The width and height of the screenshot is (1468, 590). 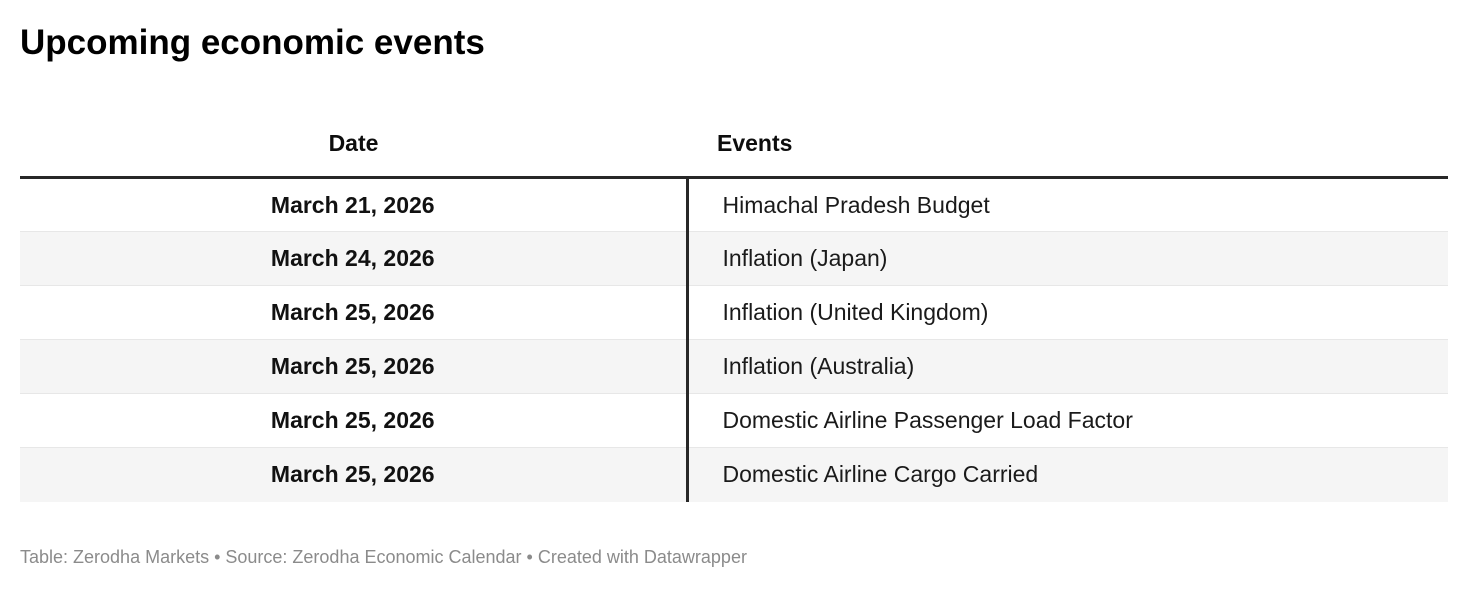 I want to click on event-cell: Inflation (Japan), so click(x=1066, y=258).